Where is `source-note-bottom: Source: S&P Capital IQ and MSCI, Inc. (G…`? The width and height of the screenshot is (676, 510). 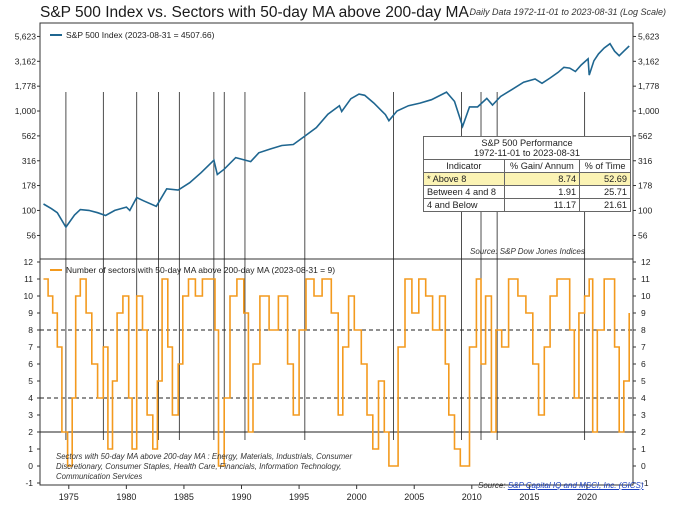
source-note-bottom: Source: S&P Capital IQ and MSCI, Inc. (G… is located at coordinates (561, 485).